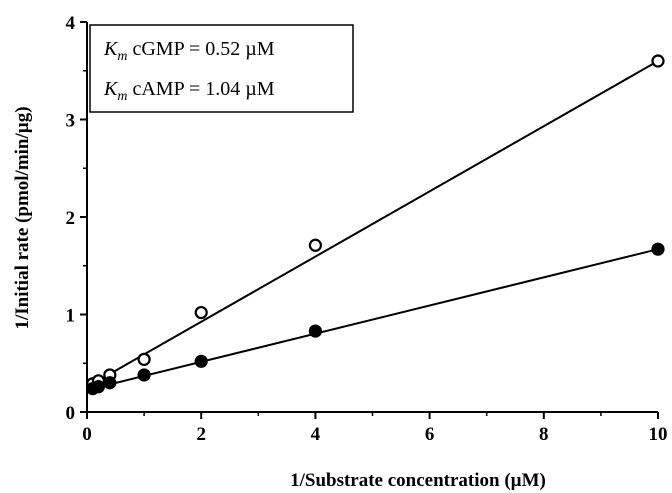  I want to click on x-tick-label: 8, so click(544, 434).